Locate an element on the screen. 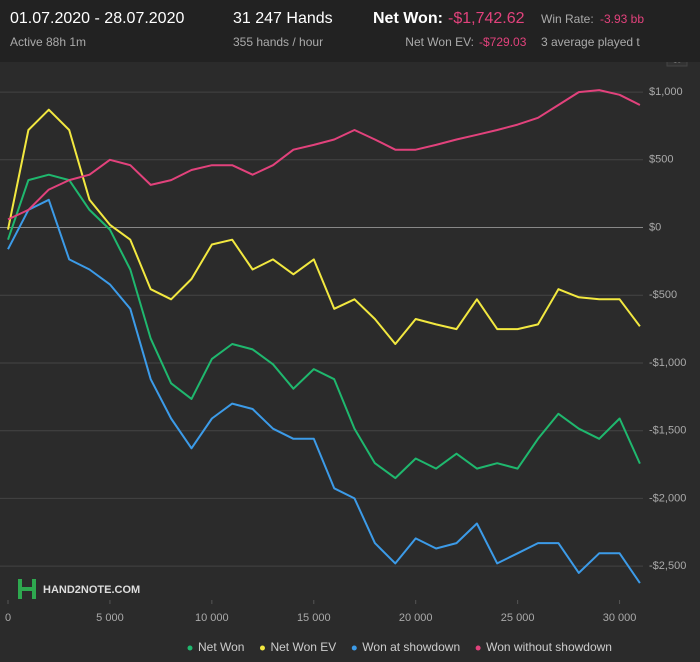 The height and width of the screenshot is (662, 700). y-tick-label: $1,000 is located at coordinates (666, 92).